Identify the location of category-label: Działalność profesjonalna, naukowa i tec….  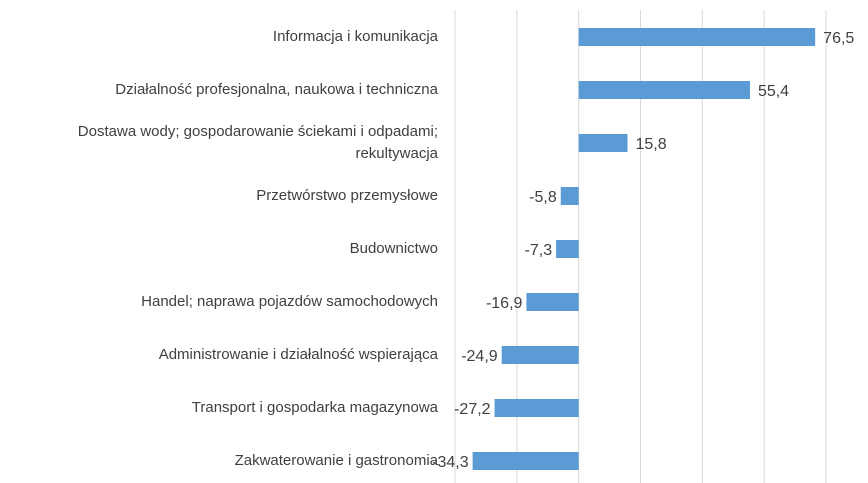
(276, 89).